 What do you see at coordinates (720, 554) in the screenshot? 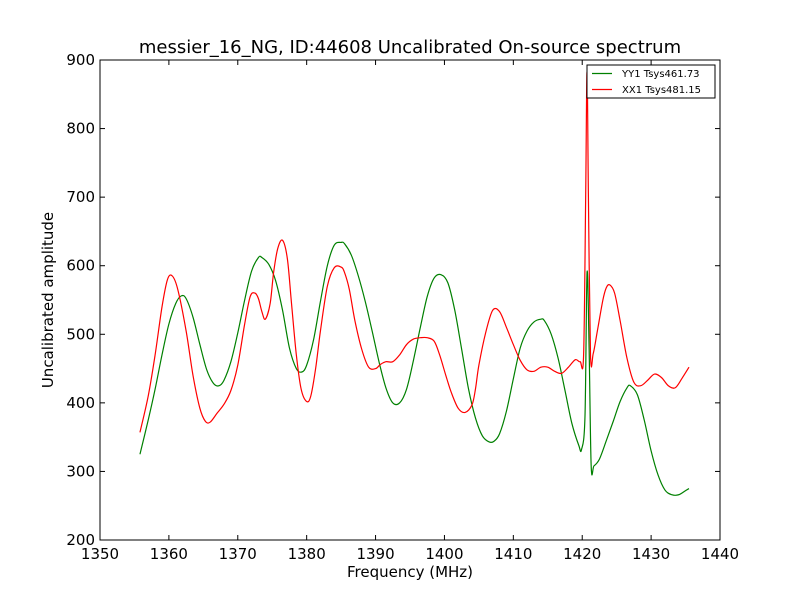
I see `x-tick-label: 1440` at bounding box center [720, 554].